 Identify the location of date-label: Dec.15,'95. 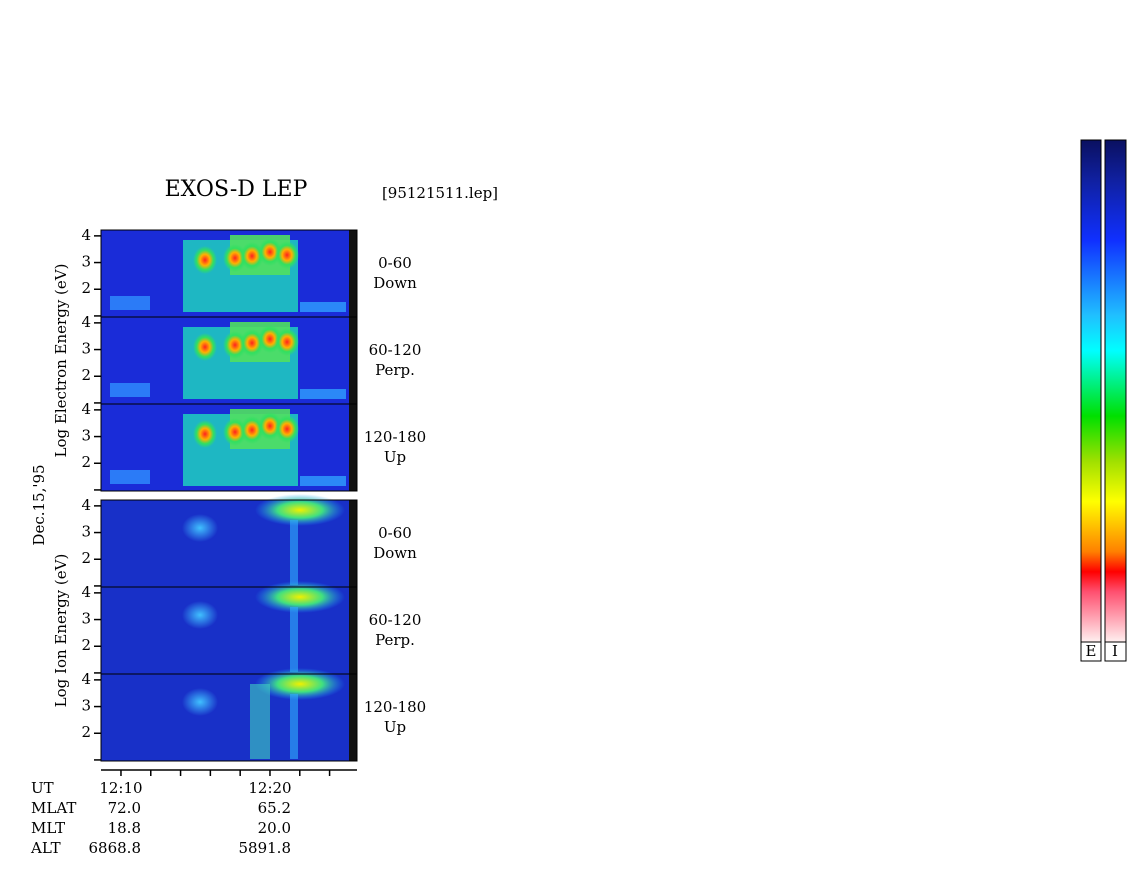
(39, 504).